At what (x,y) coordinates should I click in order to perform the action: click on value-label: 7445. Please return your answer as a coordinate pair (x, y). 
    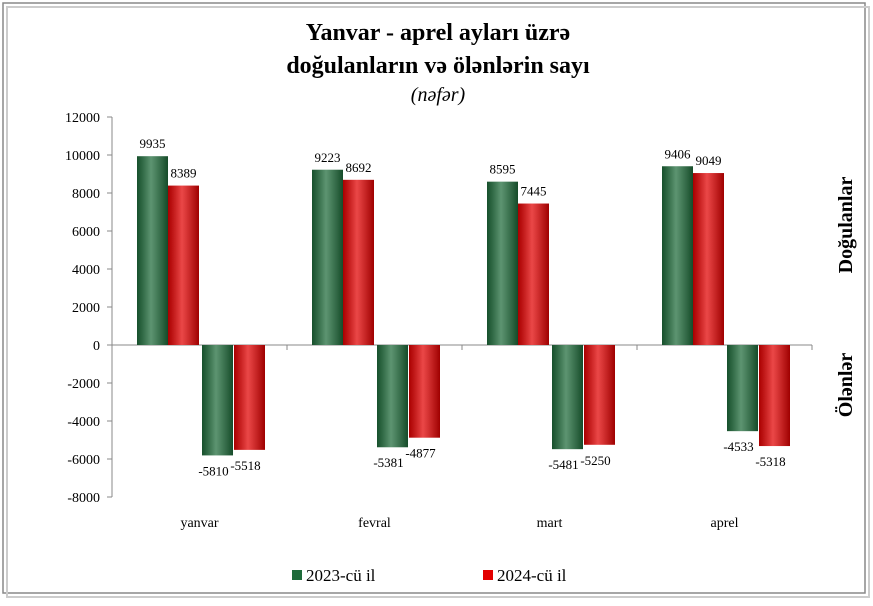
    Looking at the image, I should click on (534, 191).